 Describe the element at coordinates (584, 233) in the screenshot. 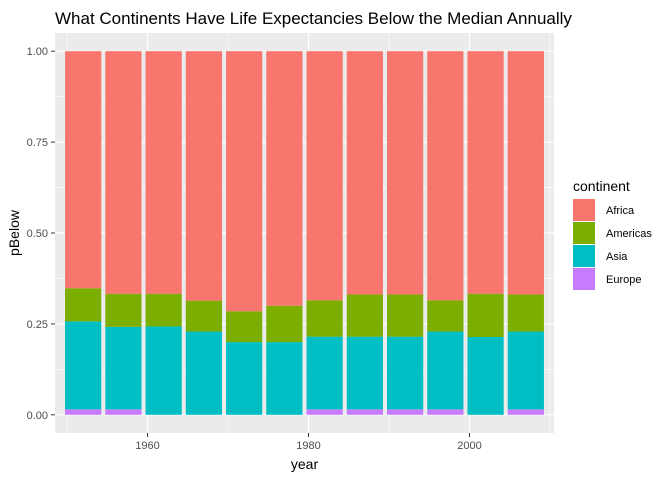

I see `legend-swatch-americas` at that location.